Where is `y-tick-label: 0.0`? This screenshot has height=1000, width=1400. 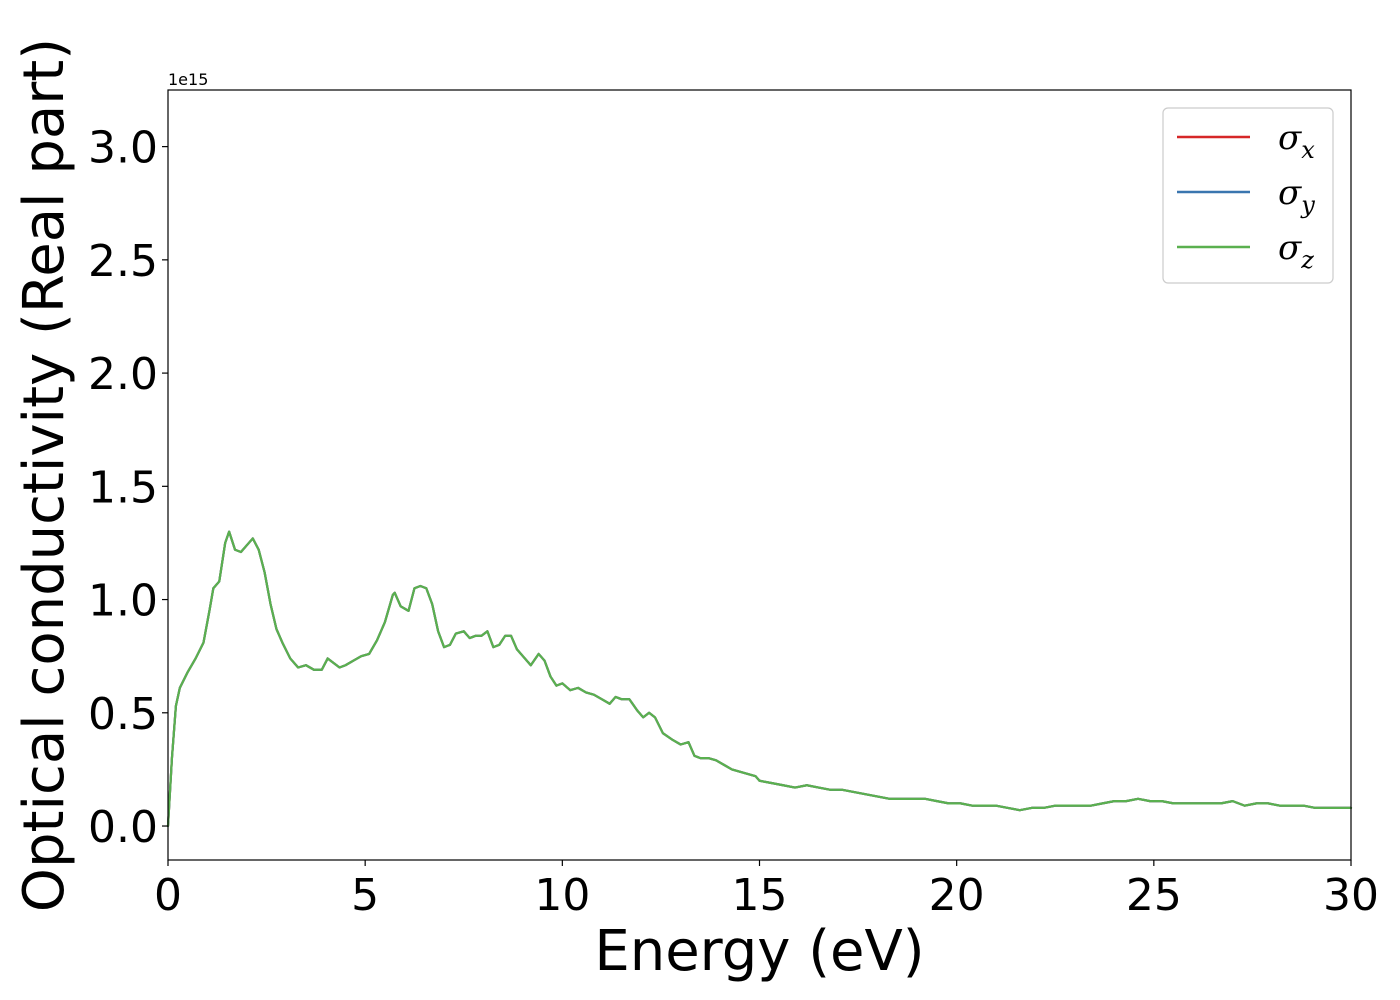
y-tick-label: 0.0 is located at coordinates (123, 827).